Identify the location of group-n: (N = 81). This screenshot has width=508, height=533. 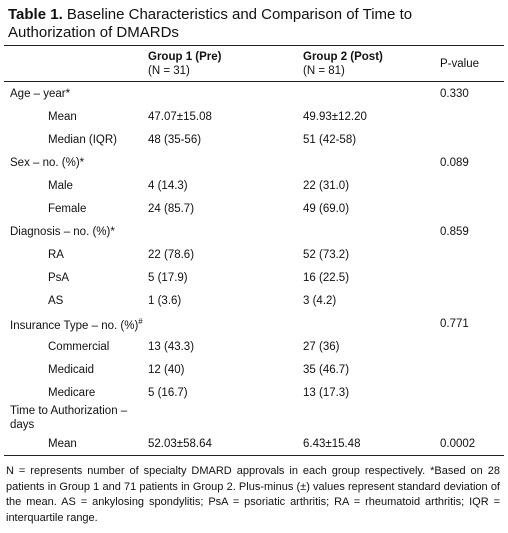
(324, 71).